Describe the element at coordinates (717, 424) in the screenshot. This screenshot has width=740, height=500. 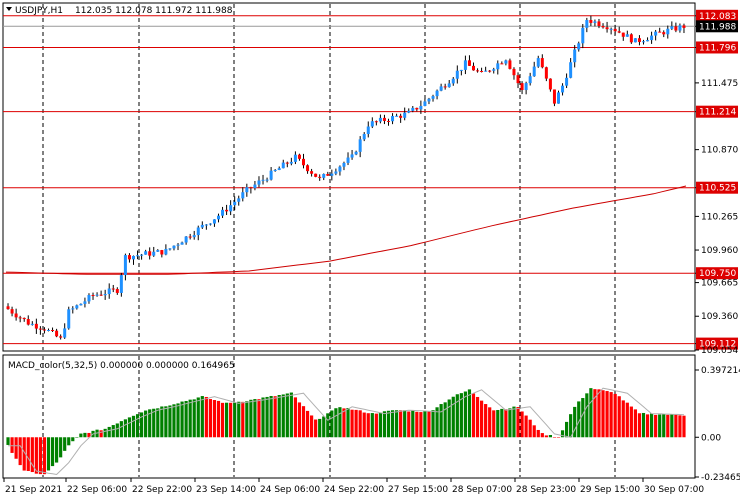
I see `macd-axis: 0.397214 0.00 -0.23465` at that location.